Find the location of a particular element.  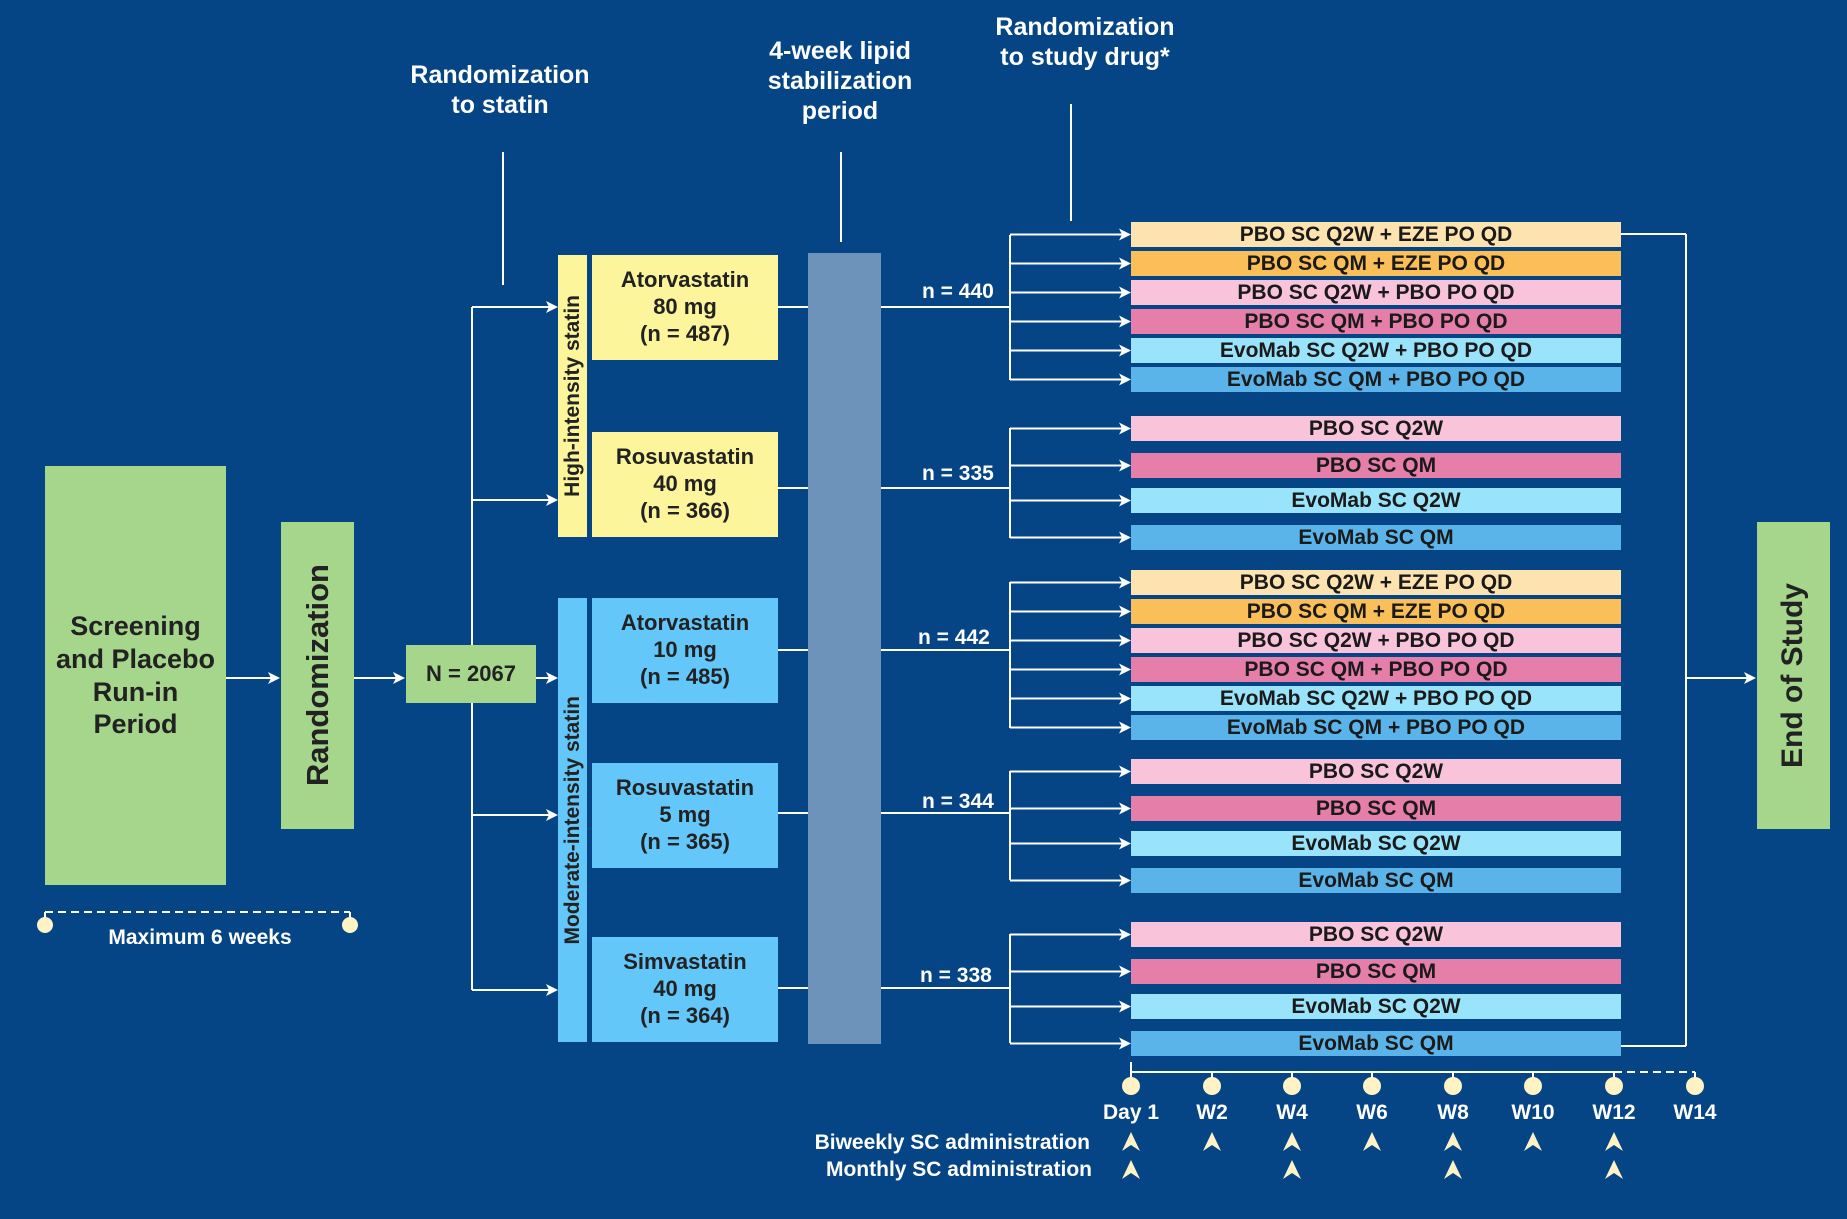

n-label: n = 338 is located at coordinates (956, 975).